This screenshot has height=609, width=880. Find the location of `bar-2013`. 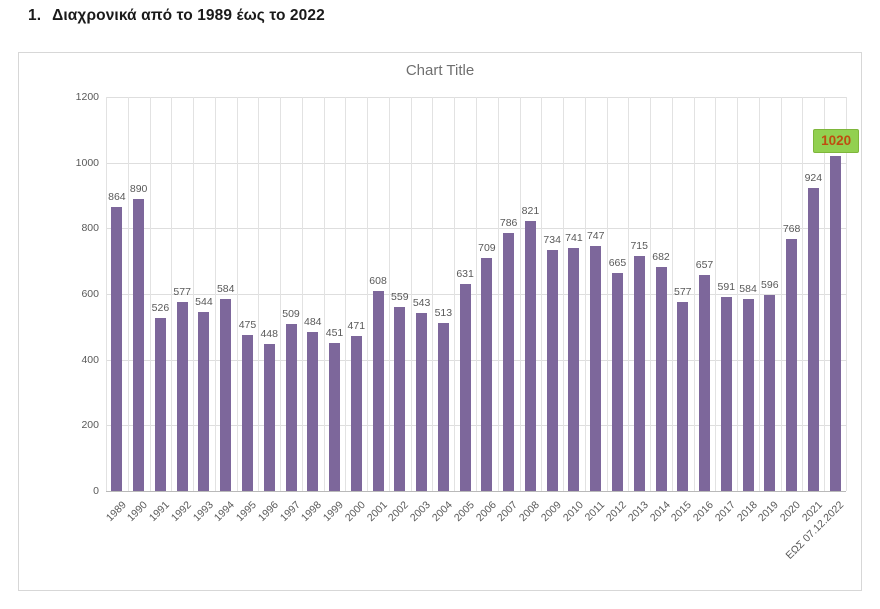

bar-2013 is located at coordinates (639, 373).